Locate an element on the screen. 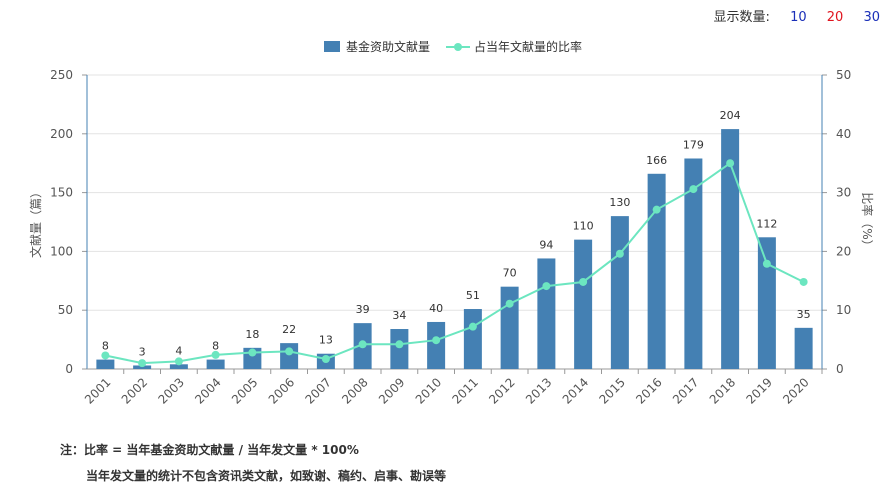 This screenshot has width=896, height=495. bar-value-label: 3 is located at coordinates (142, 351).